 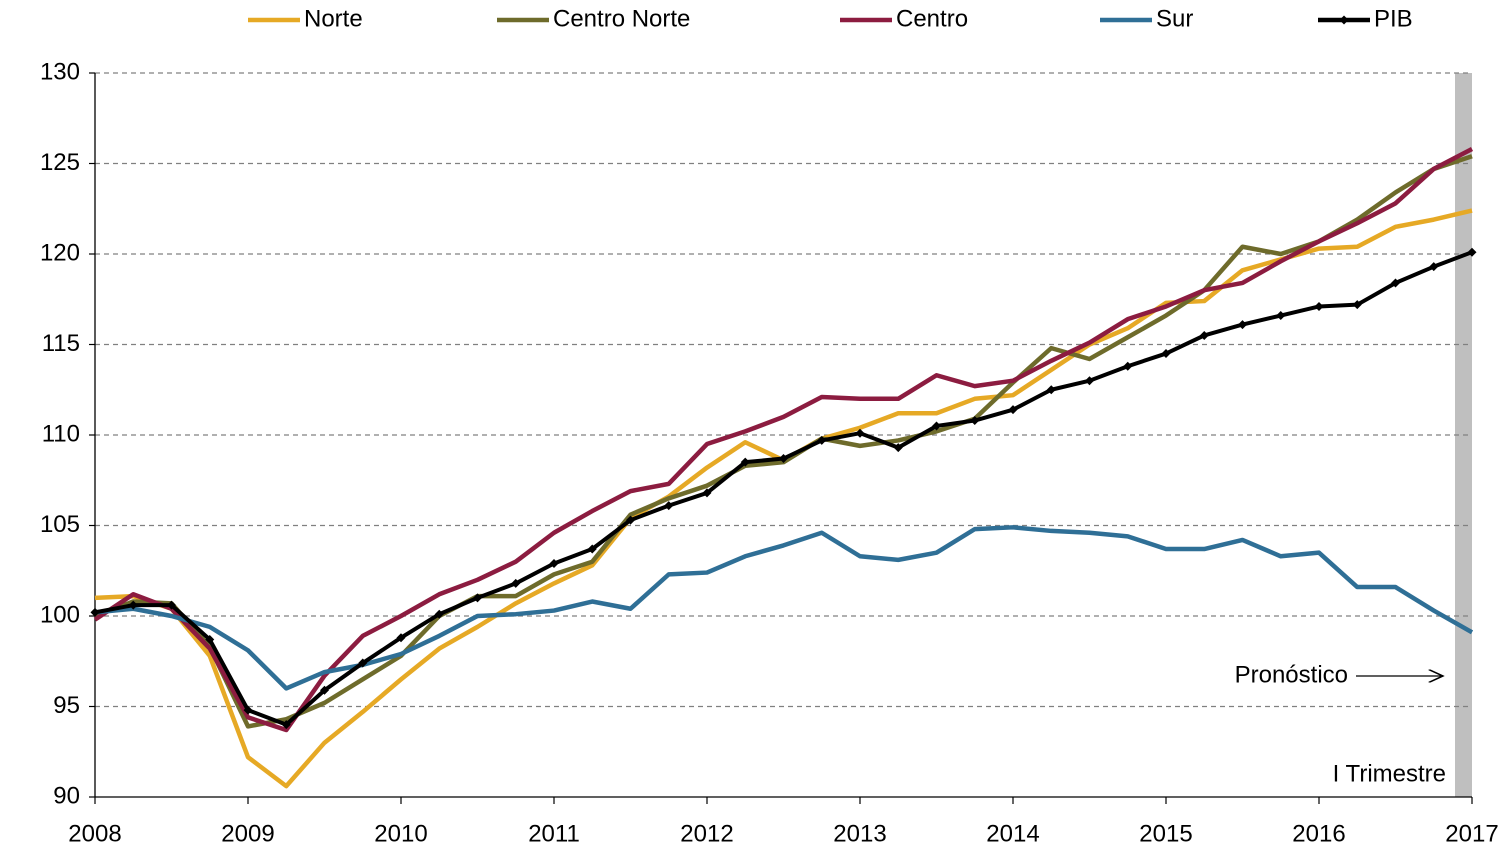 I want to click on annotation: I Trimestre, so click(x=1389, y=773).